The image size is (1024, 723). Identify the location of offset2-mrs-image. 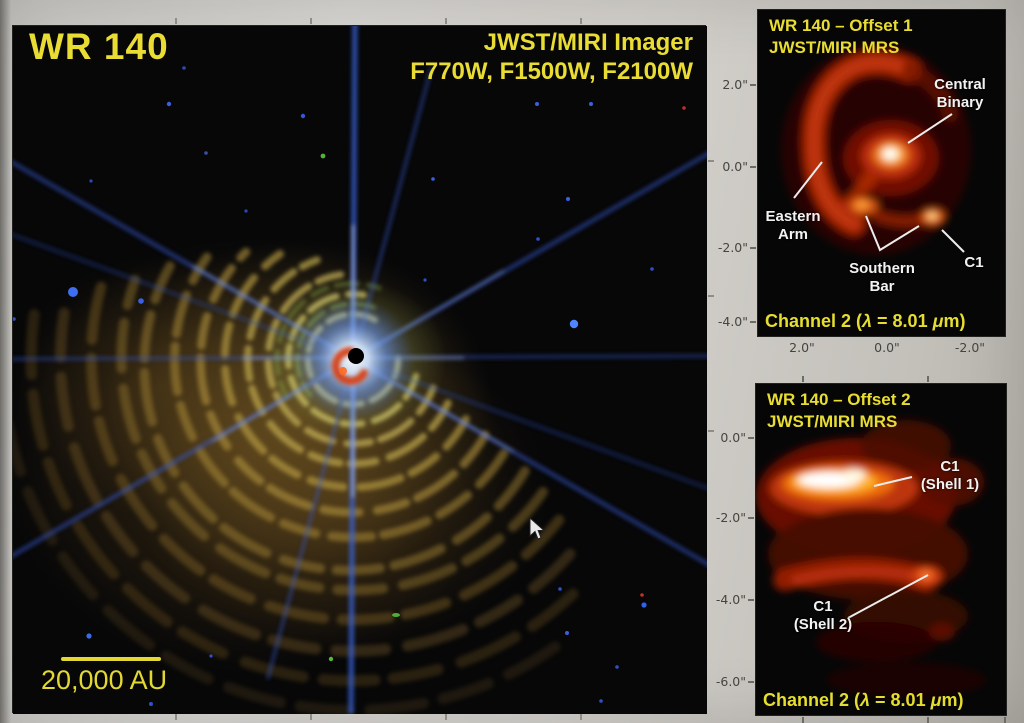
(871, 559).